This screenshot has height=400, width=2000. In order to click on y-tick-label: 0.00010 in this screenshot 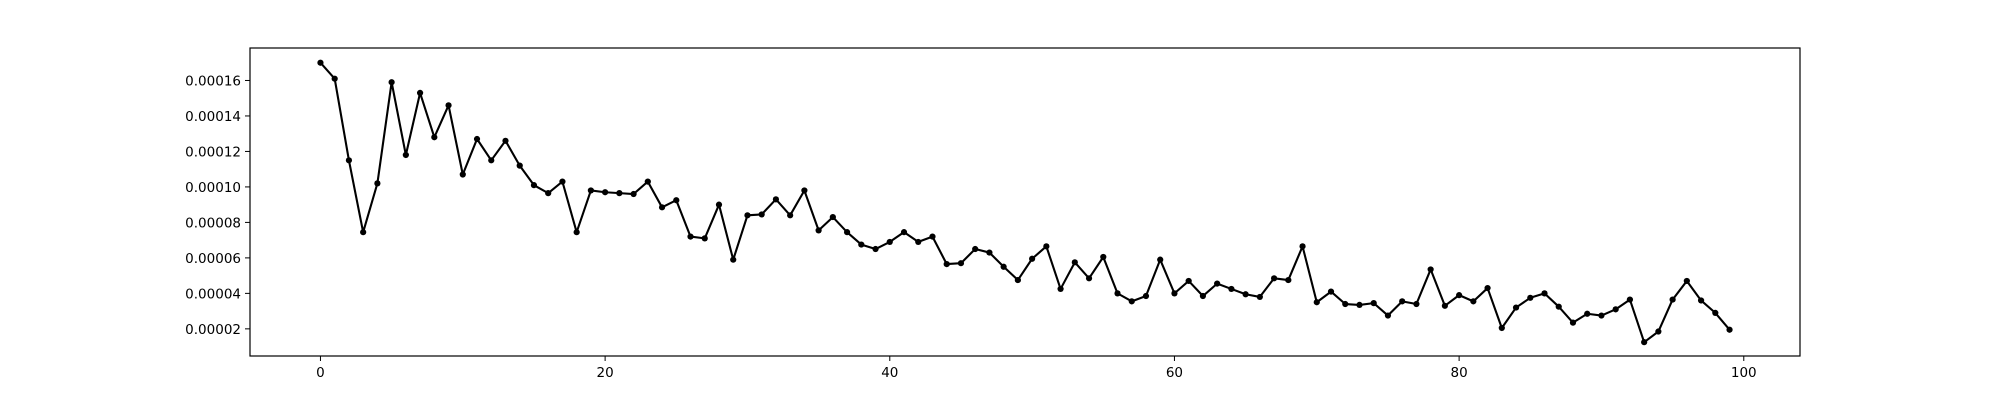, I will do `click(213, 188)`.